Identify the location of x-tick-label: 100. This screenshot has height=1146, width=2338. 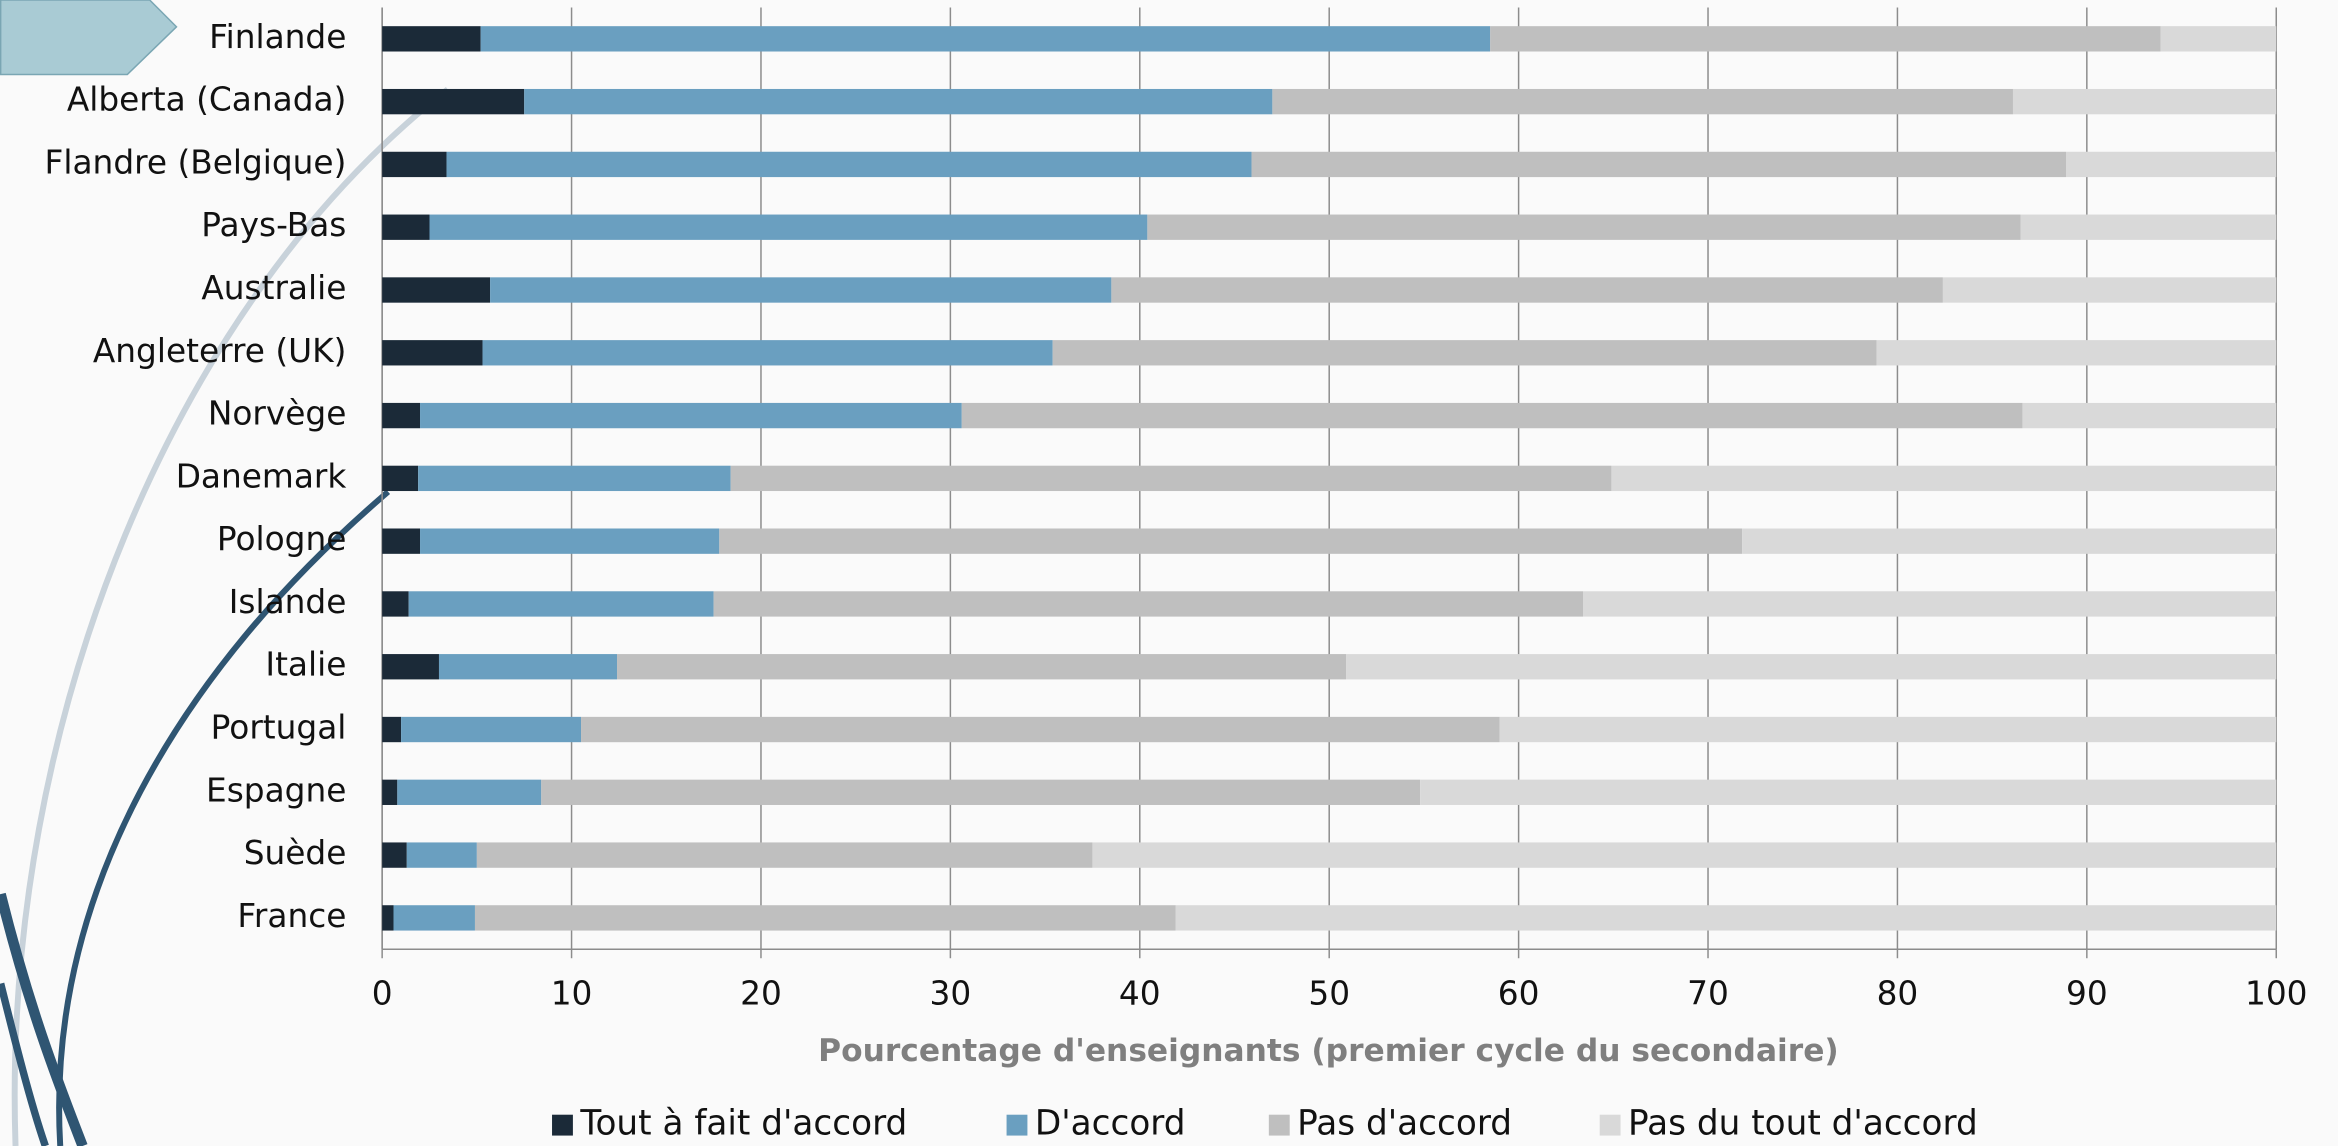
(2276, 993).